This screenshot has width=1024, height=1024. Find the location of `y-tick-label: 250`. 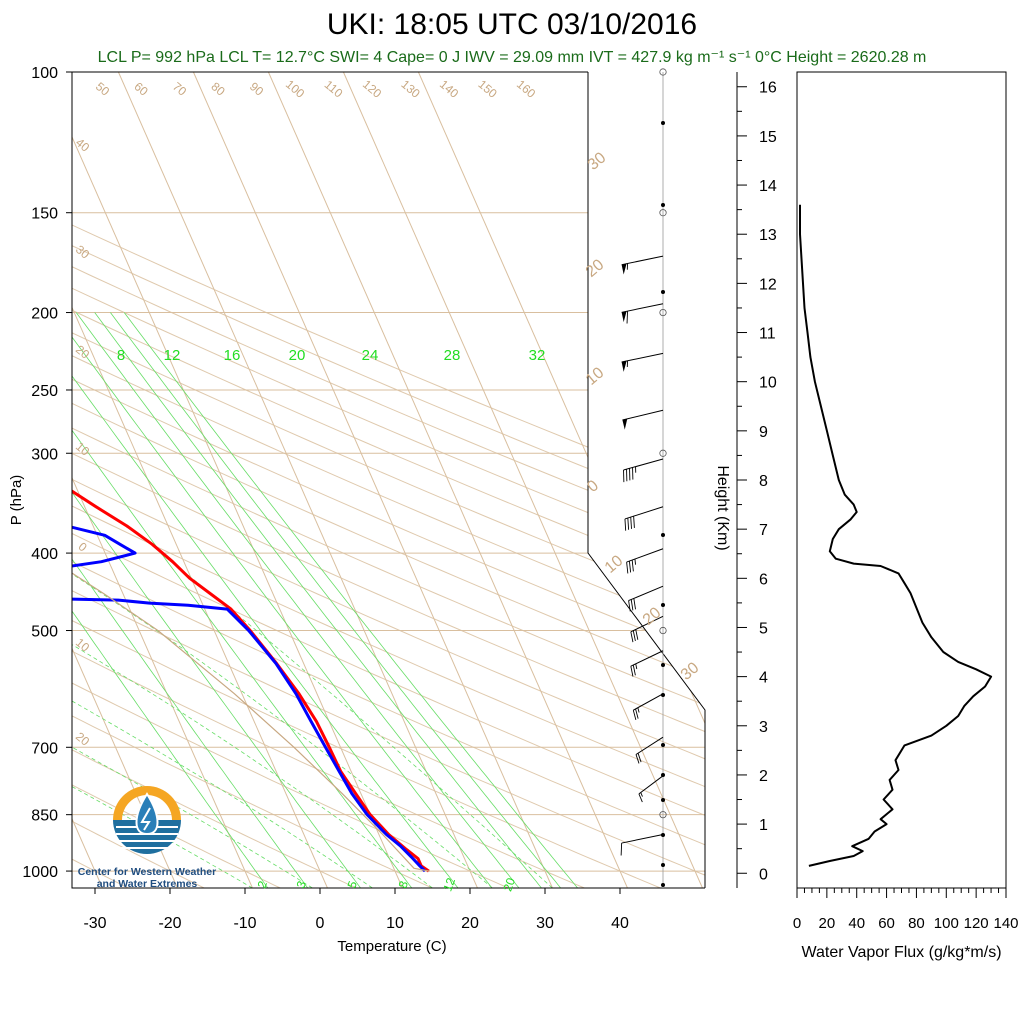

y-tick-label: 250 is located at coordinates (44, 391).